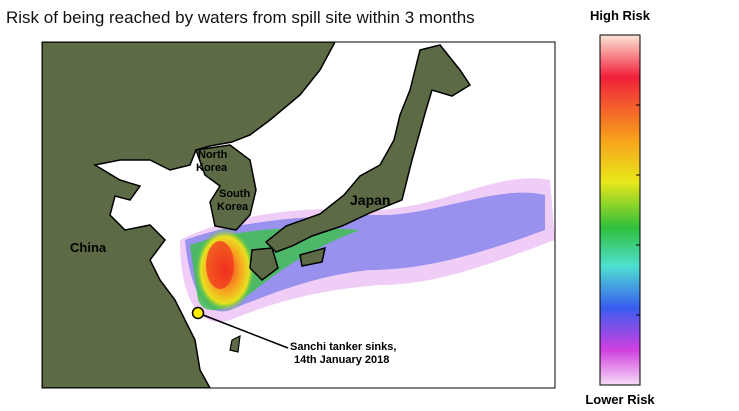 The height and width of the screenshot is (411, 739). Describe the element at coordinates (620, 15) in the screenshot. I see `colorbar-high-label: High Risk` at that location.